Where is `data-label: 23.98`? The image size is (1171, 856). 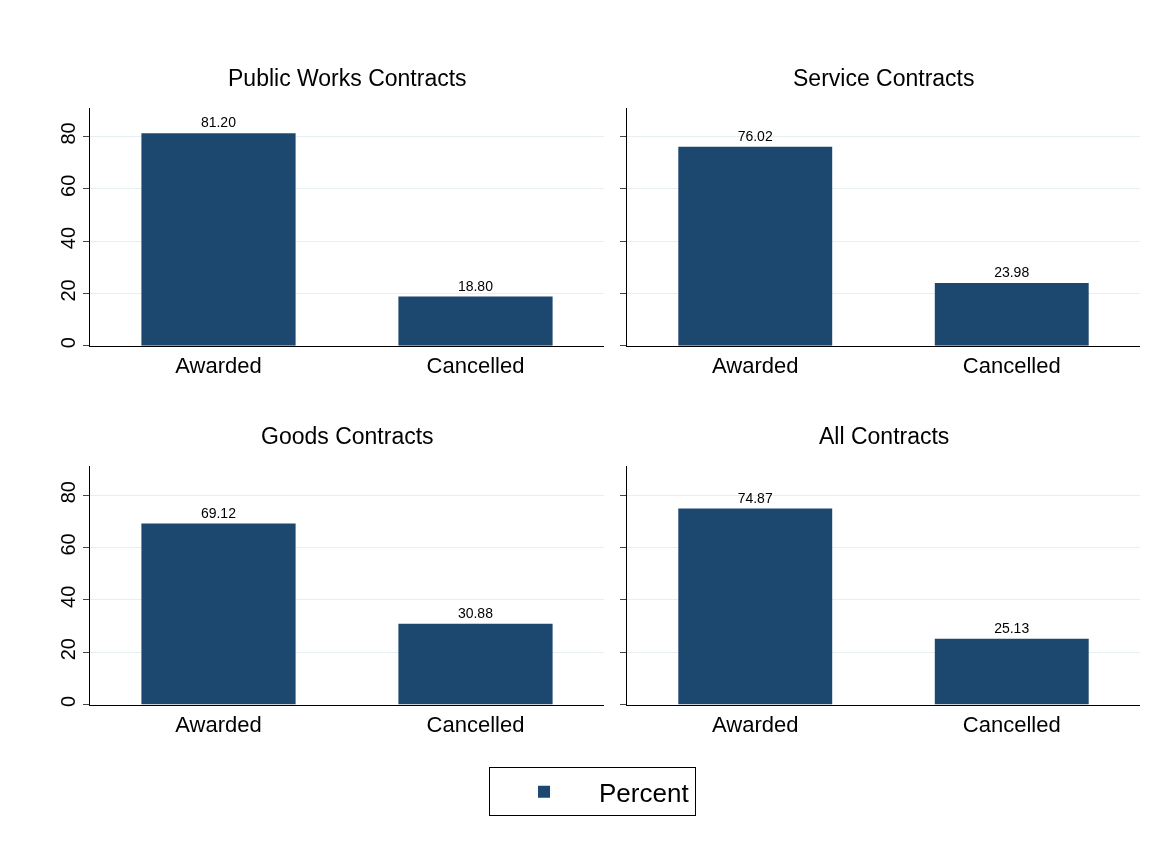
data-label: 23.98 is located at coordinates (1012, 272).